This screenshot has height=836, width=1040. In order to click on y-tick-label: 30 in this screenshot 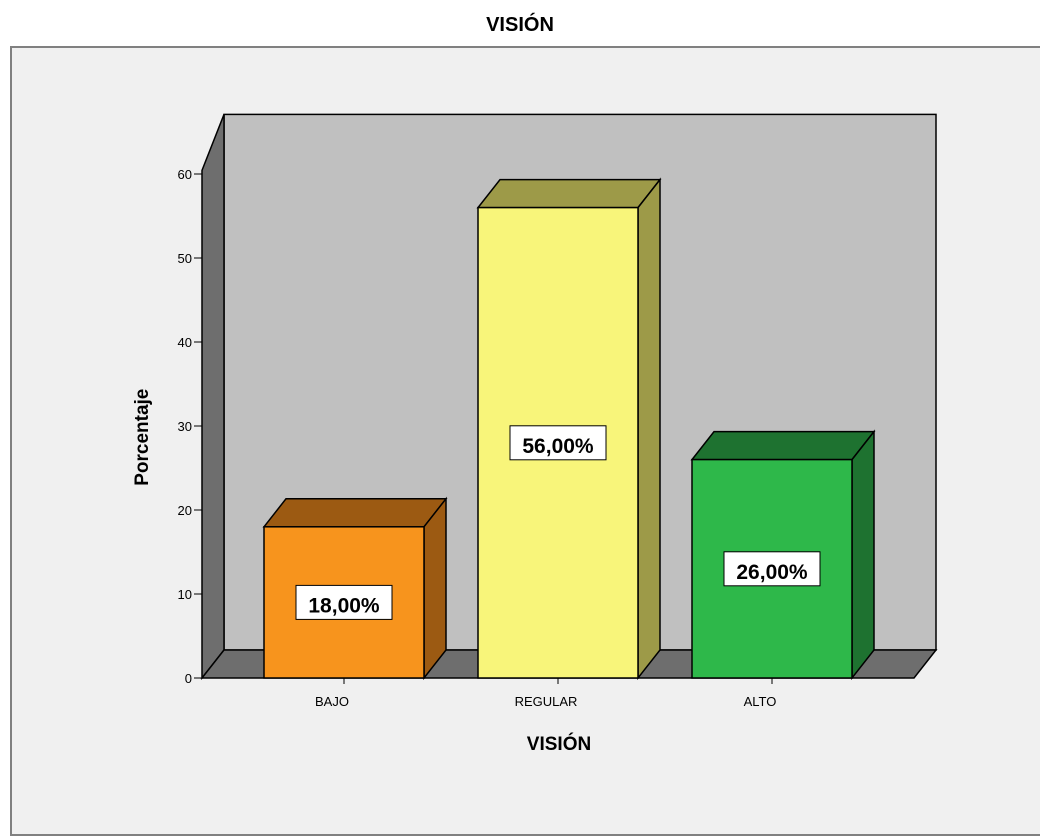, I will do `click(185, 426)`.